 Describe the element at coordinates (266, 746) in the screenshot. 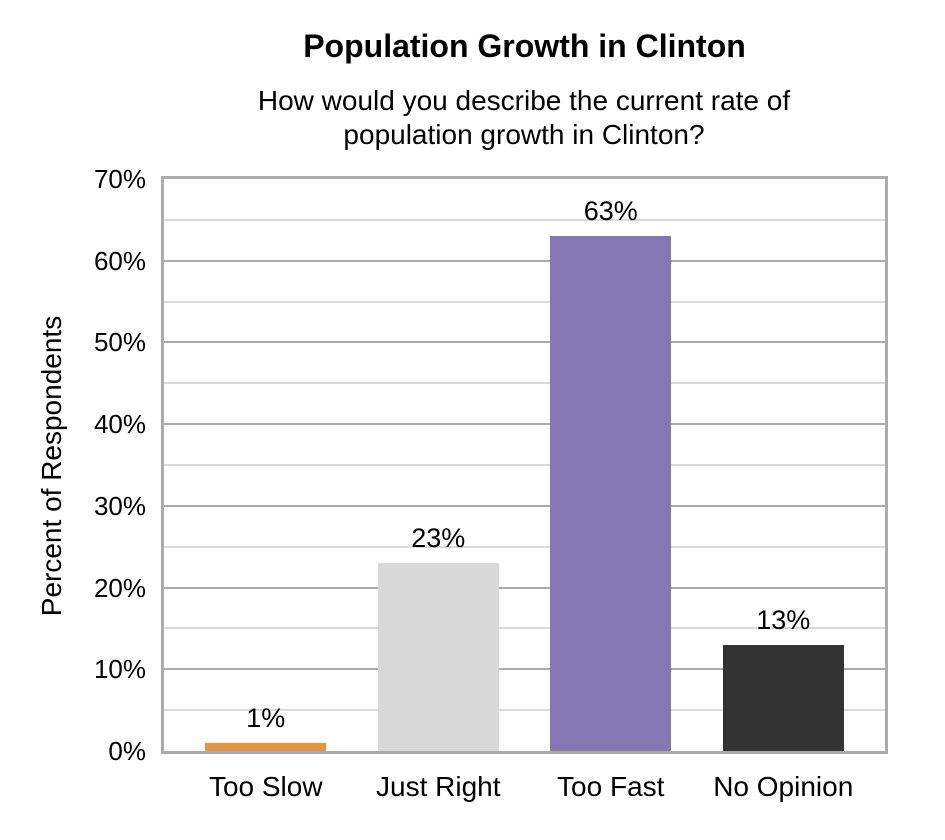

I see `bar-too-slow` at that location.